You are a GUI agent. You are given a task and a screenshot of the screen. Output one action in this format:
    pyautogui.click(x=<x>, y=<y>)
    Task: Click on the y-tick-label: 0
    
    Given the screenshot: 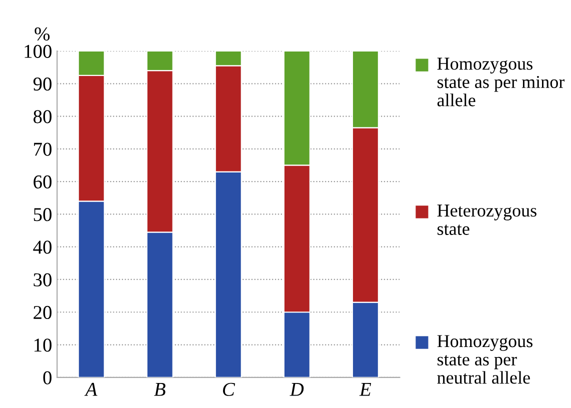 What is the action you would take?
    pyautogui.click(x=47, y=377)
    